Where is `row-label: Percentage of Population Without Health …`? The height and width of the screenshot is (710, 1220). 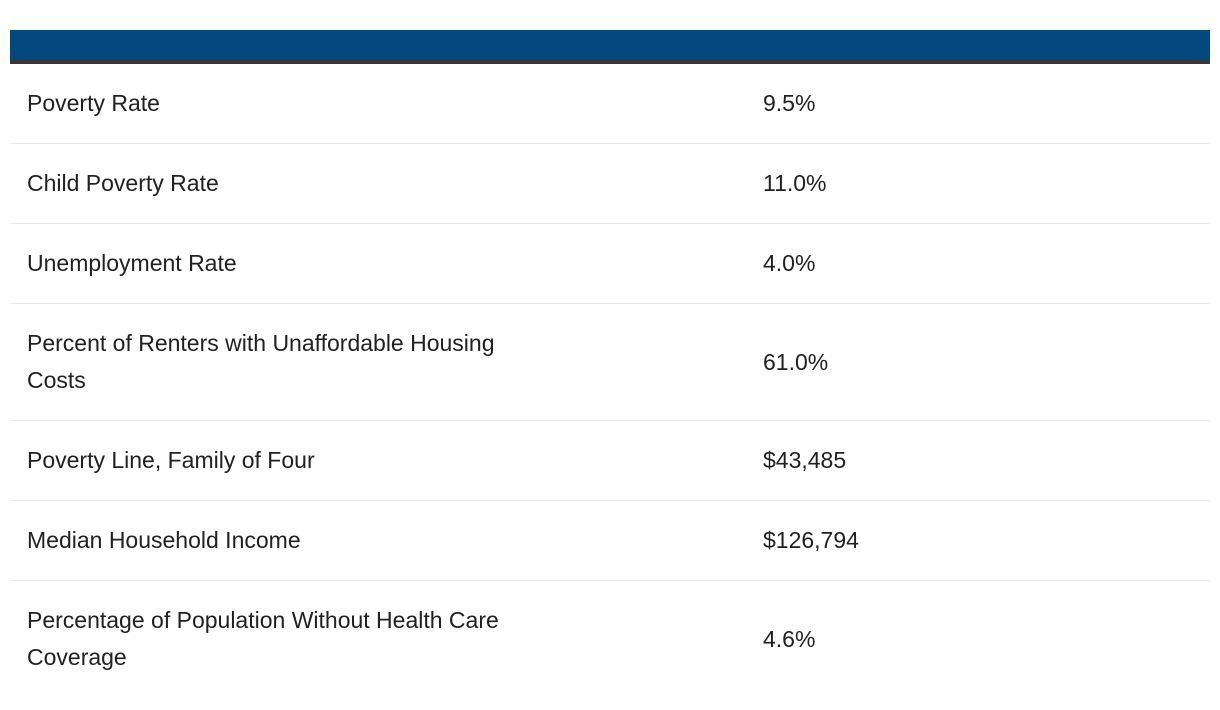
row-label: Percentage of Population Without Health … is located at coordinates (263, 638).